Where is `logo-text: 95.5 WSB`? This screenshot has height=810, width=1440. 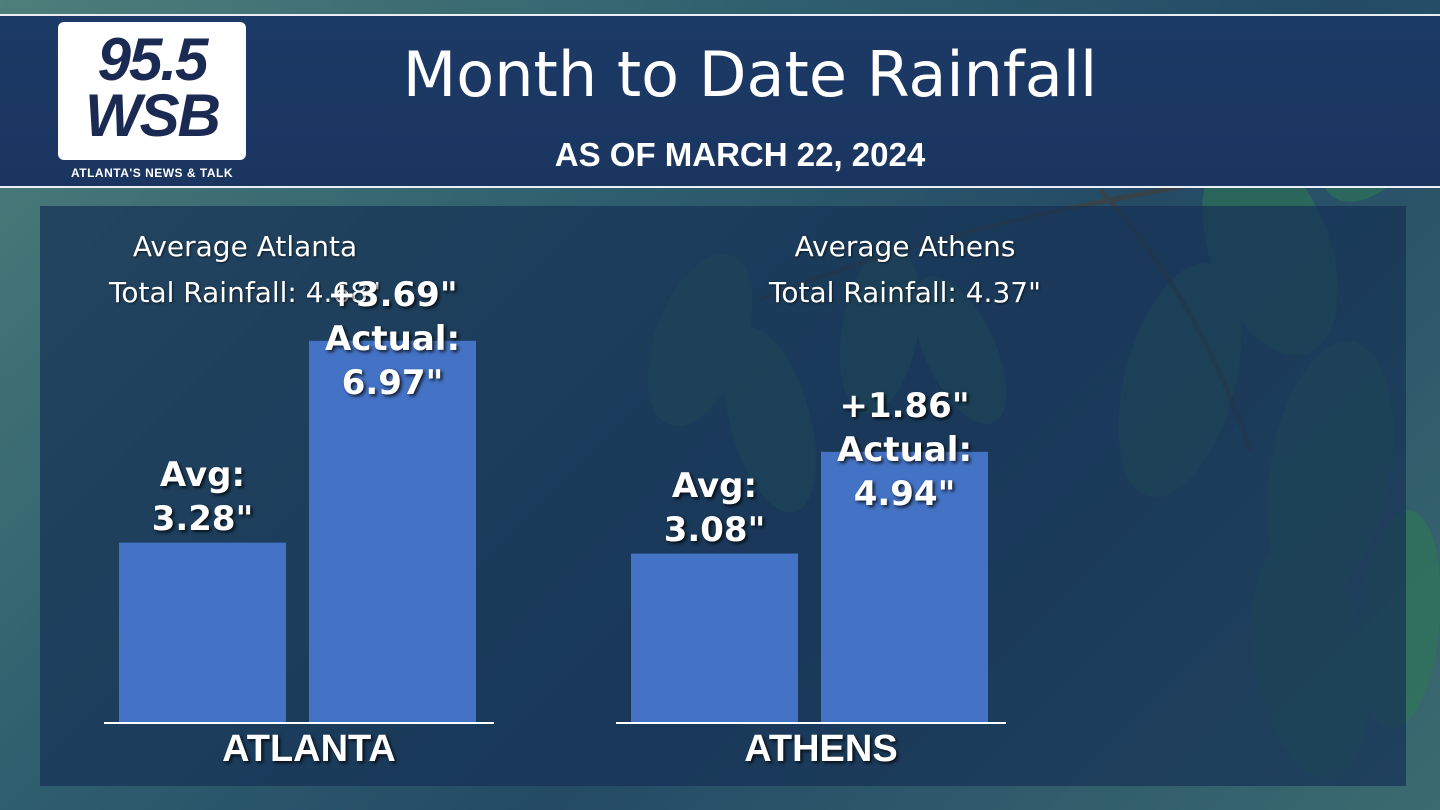 logo-text: 95.5 WSB is located at coordinates (153, 87).